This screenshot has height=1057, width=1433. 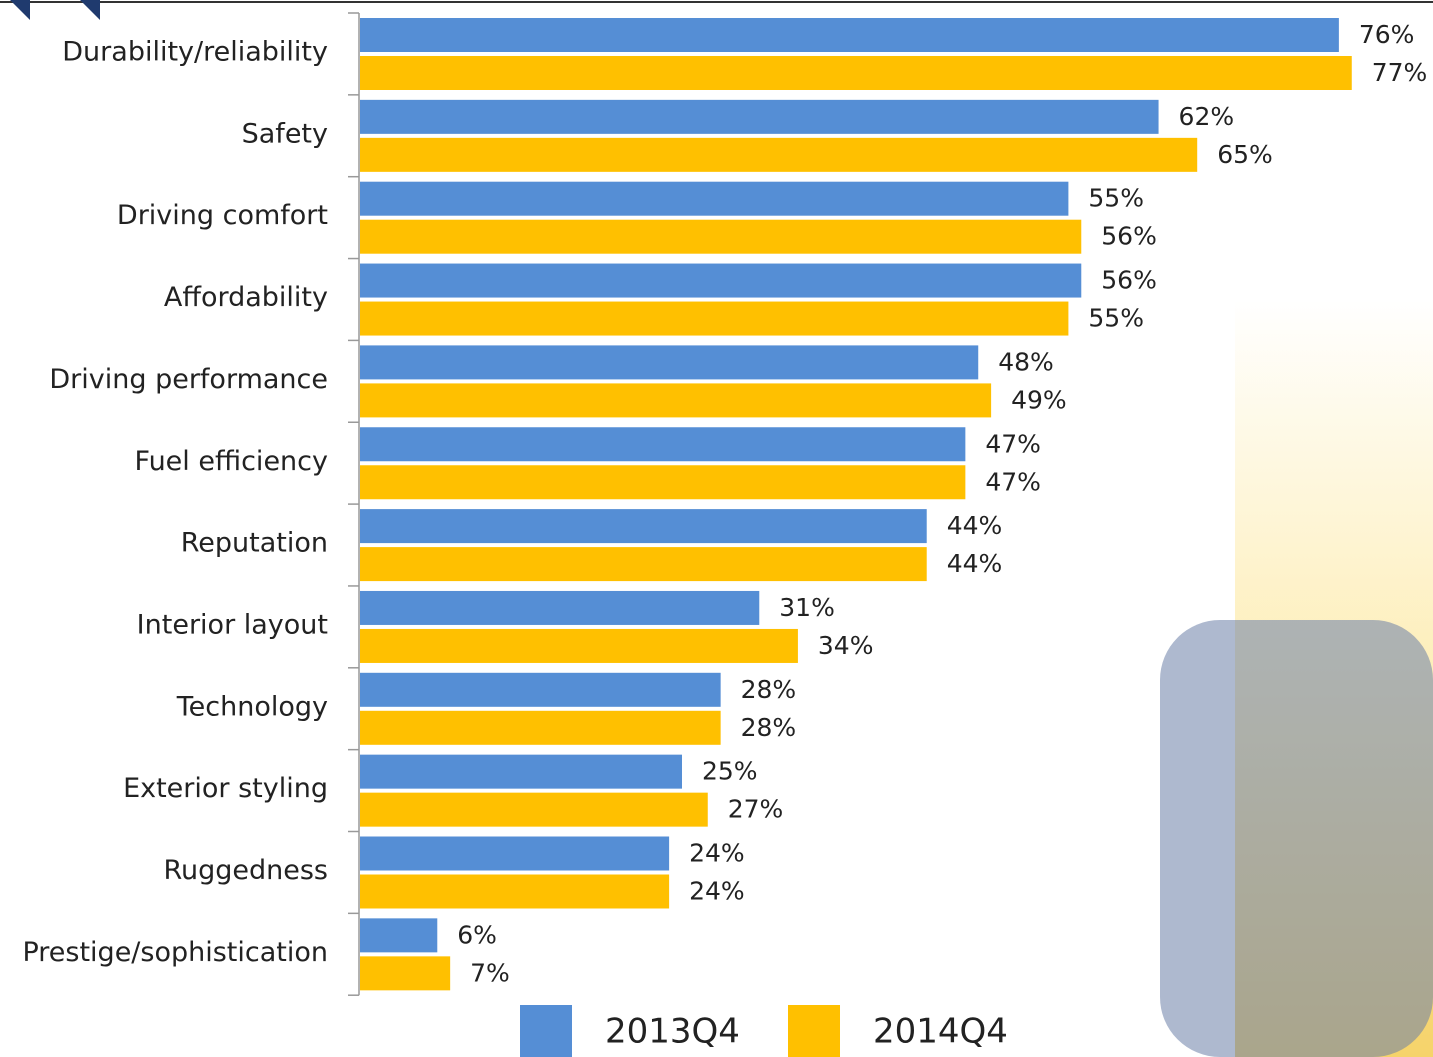 What do you see at coordinates (188, 379) in the screenshot?
I see `category-label: Driving performance` at bounding box center [188, 379].